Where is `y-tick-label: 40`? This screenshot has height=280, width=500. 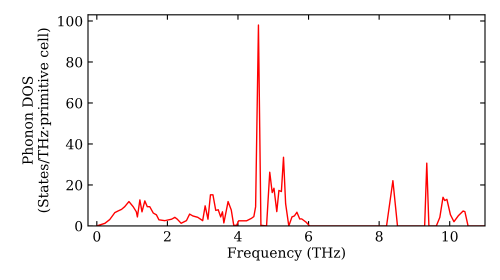 y-tick-label: 40 is located at coordinates (74, 144).